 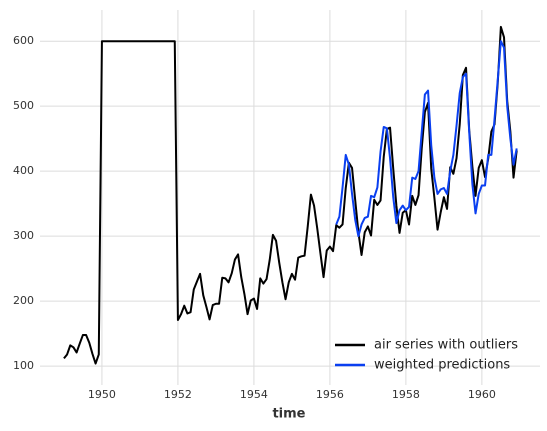 I want to click on y-tick-label: 300, so click(x=23, y=235).